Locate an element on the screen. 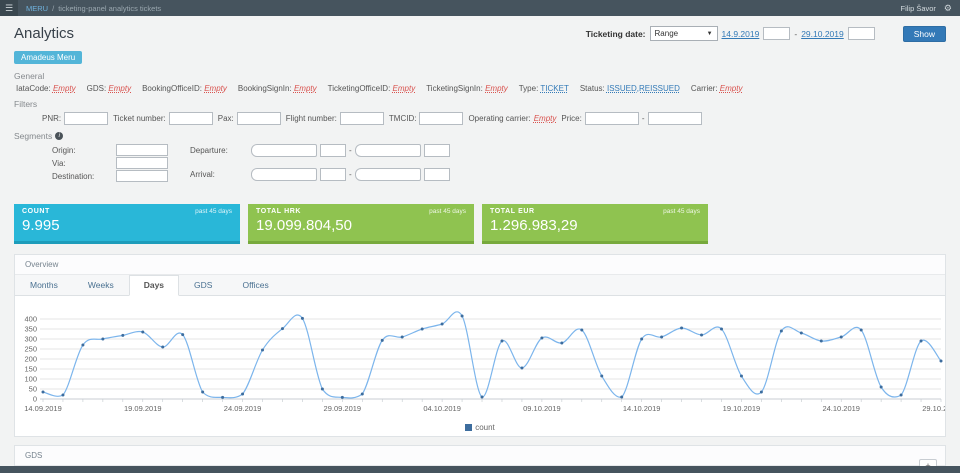 This screenshot has height=473, width=960. segments-label-text: Segments is located at coordinates (33, 136).